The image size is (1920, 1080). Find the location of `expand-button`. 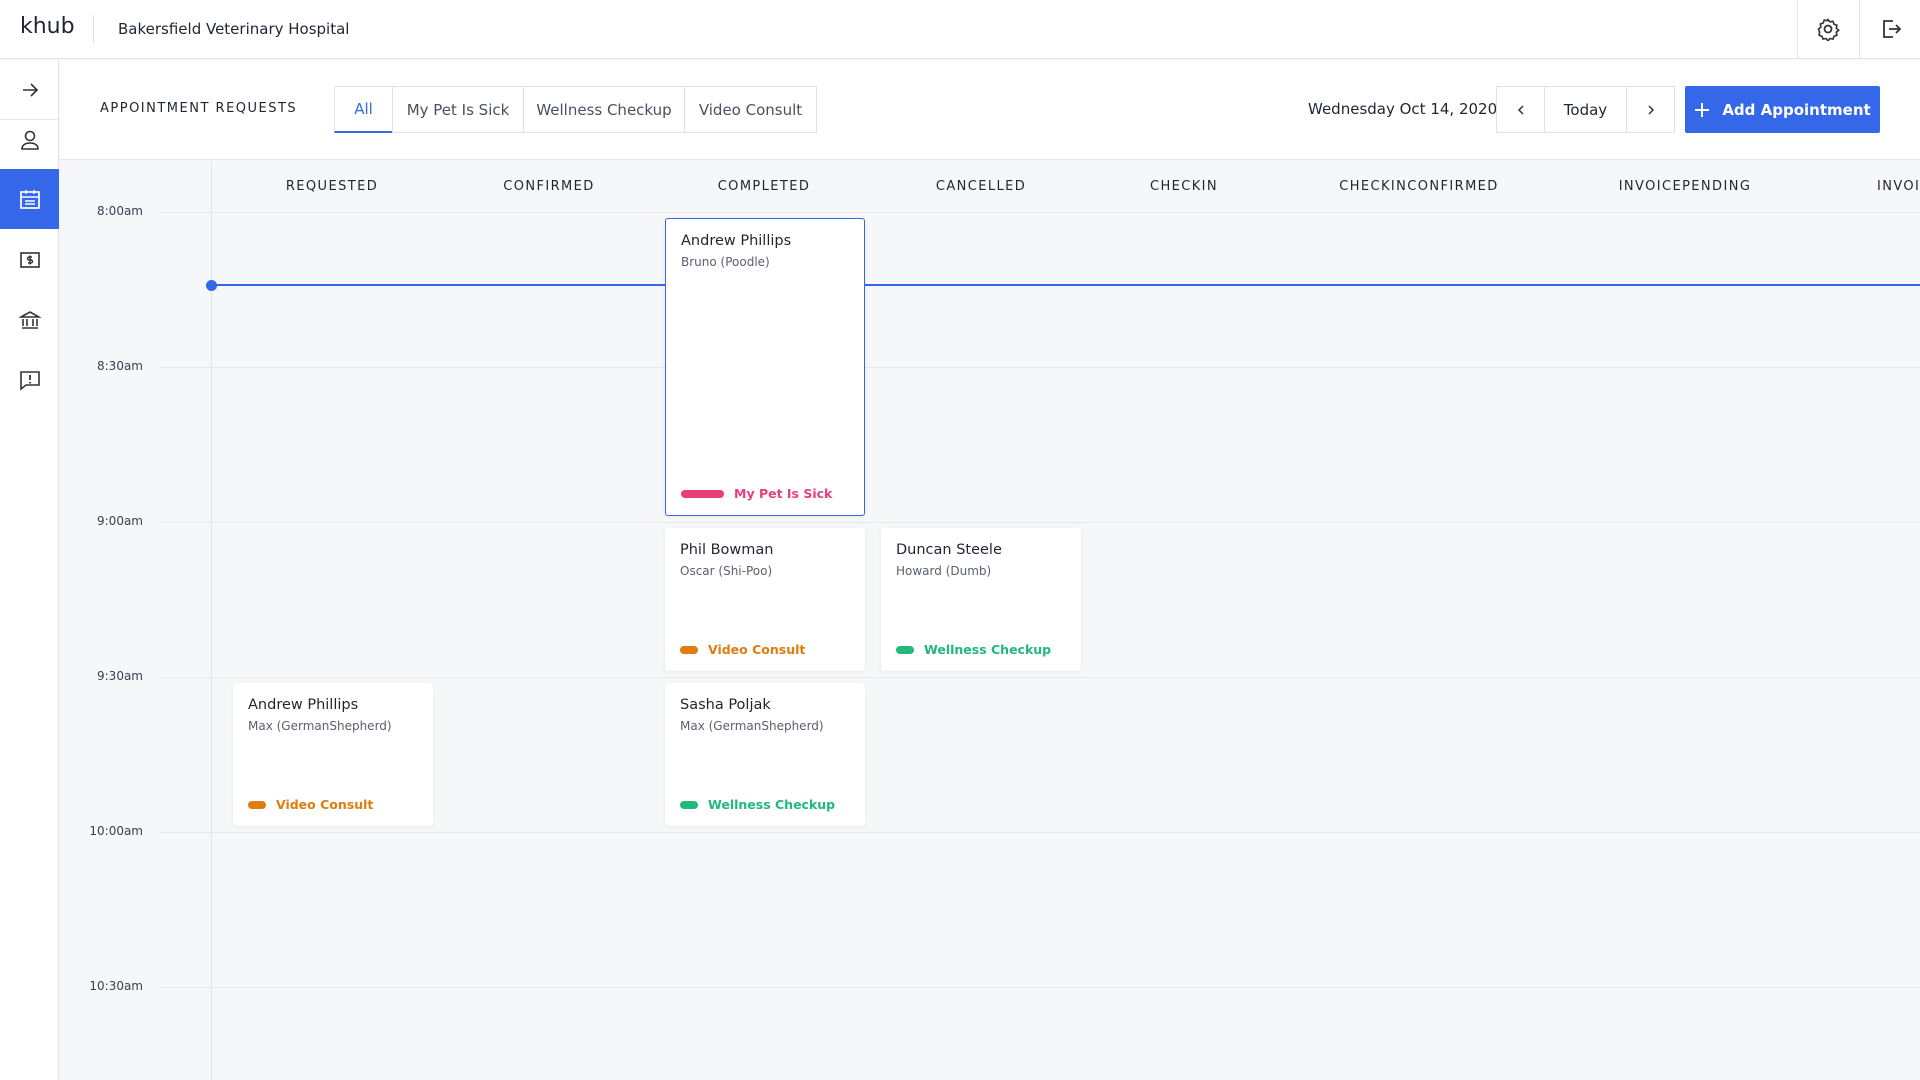

expand-button is located at coordinates (29, 90).